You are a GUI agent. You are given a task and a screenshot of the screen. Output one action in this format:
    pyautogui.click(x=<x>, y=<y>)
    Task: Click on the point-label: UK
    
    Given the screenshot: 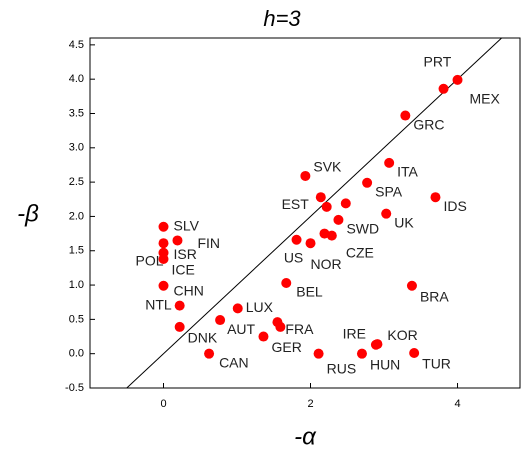 What is the action you would take?
    pyautogui.click(x=404, y=222)
    